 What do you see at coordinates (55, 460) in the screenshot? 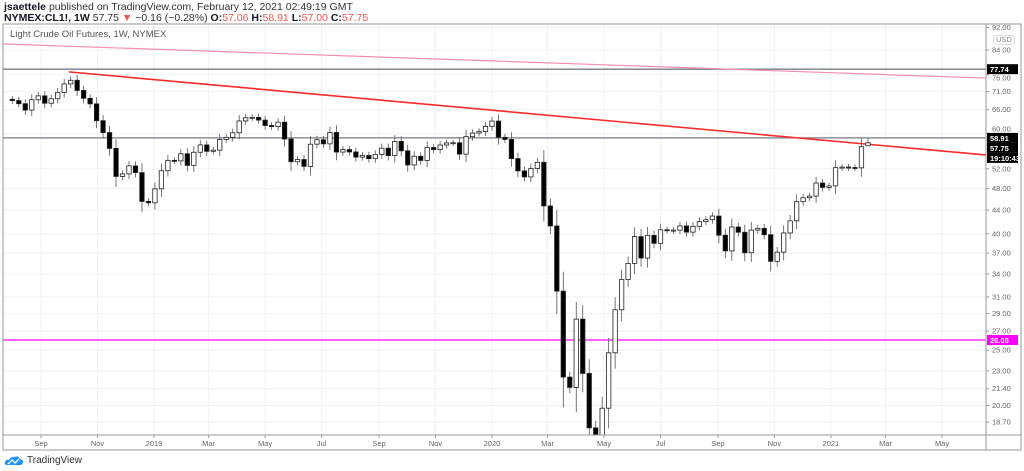
I see `logo-text: TradingView` at bounding box center [55, 460].